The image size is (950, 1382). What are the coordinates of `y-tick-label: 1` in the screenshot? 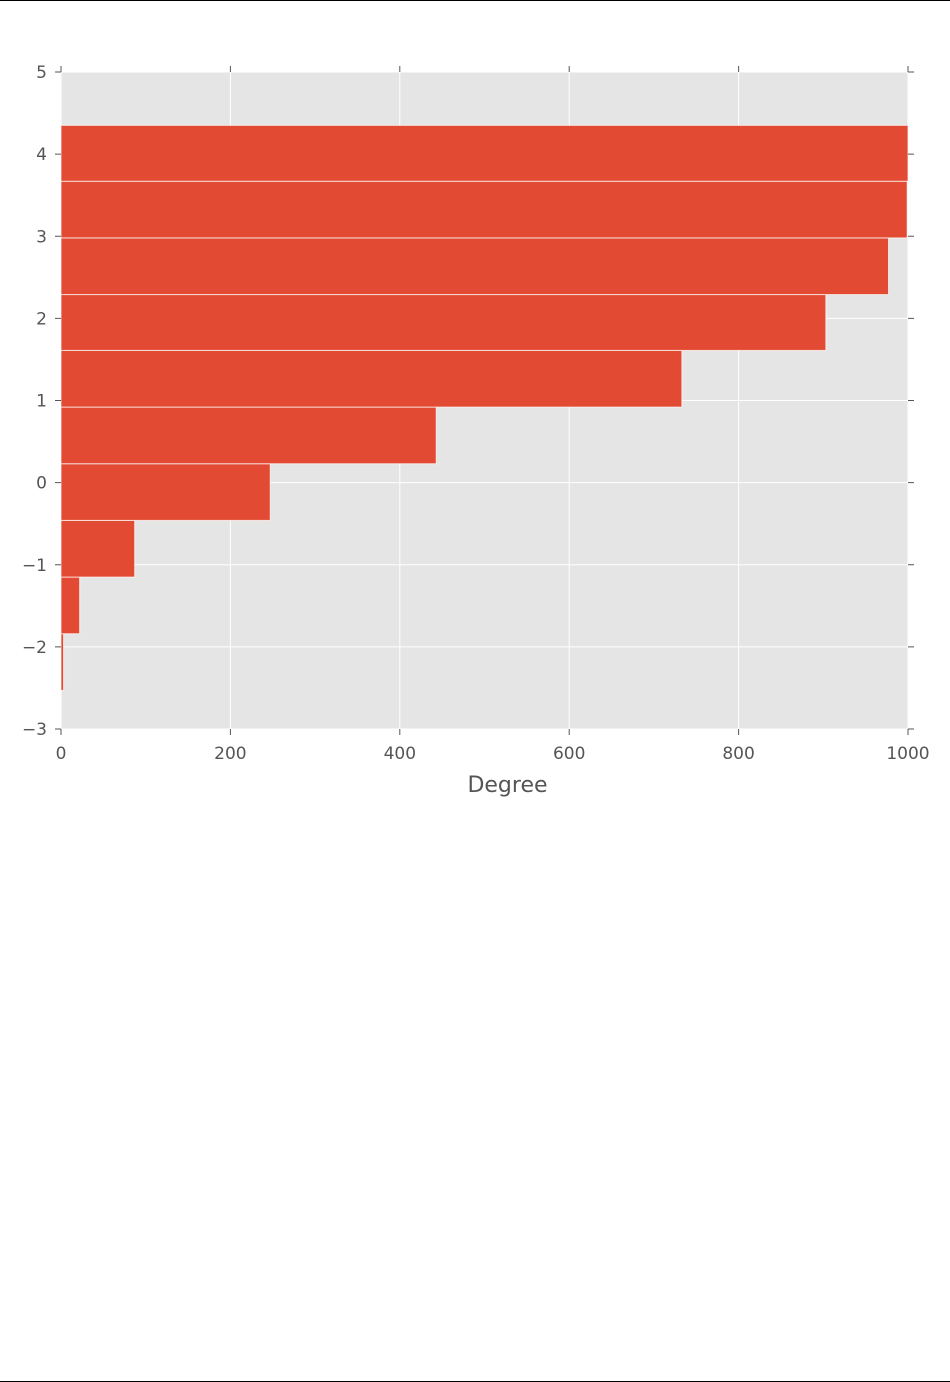 It's located at (41, 402).